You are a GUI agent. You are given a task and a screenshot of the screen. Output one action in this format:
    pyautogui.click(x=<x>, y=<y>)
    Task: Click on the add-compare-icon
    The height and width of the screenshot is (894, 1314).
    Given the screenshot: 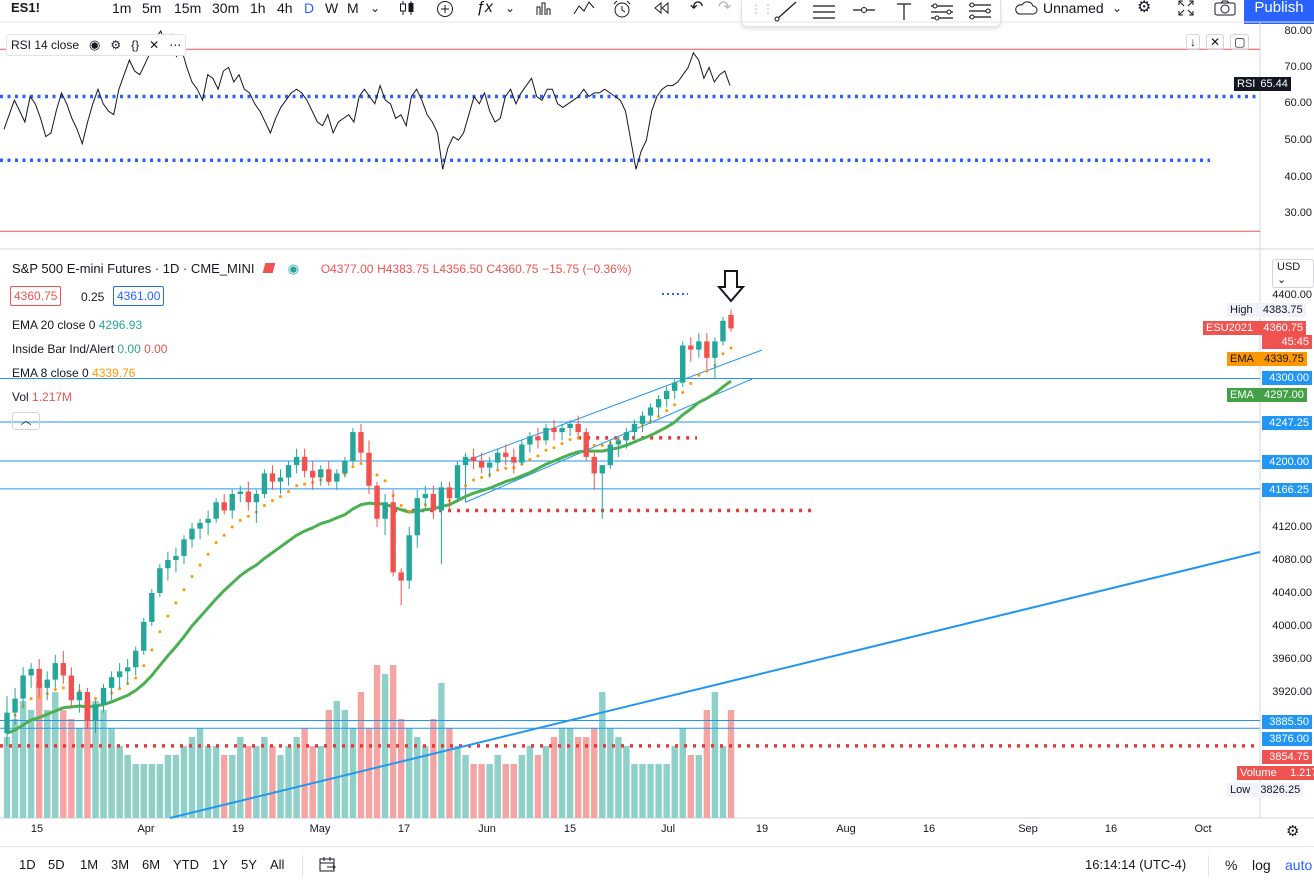 What is the action you would take?
    pyautogui.click(x=445, y=9)
    